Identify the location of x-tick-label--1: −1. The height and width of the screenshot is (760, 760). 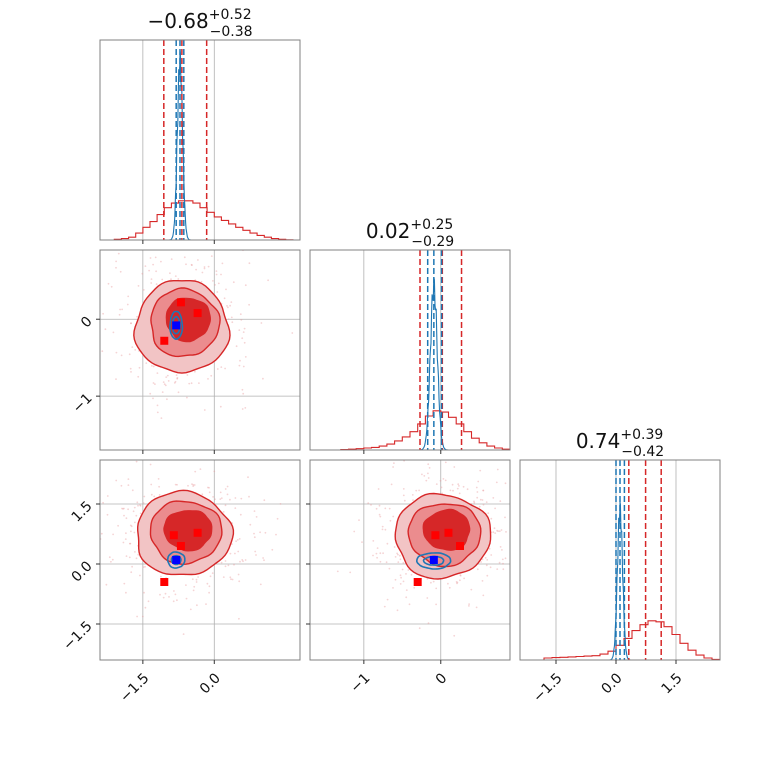
(361, 683).